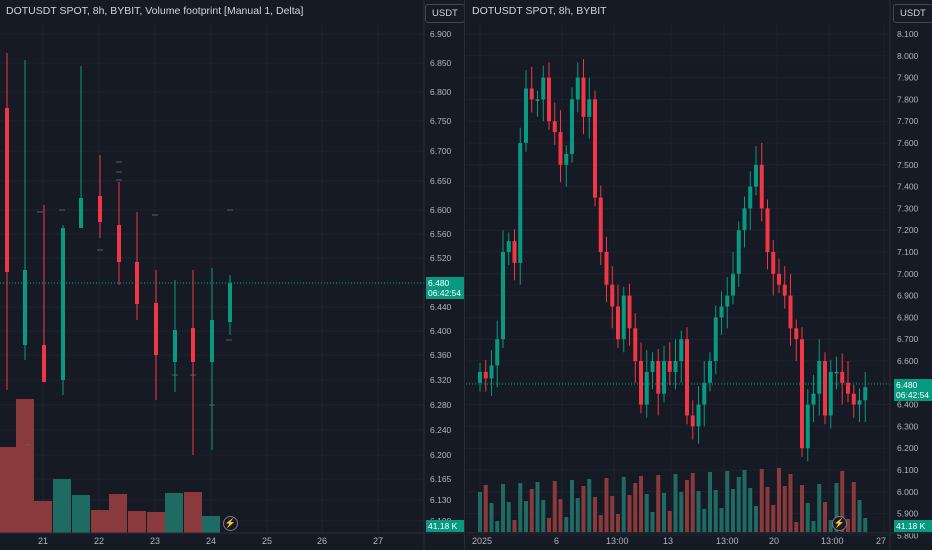 The width and height of the screenshot is (932, 550). Describe the element at coordinates (908, 187) in the screenshot. I see `price-tick-label: 7.400` at that location.